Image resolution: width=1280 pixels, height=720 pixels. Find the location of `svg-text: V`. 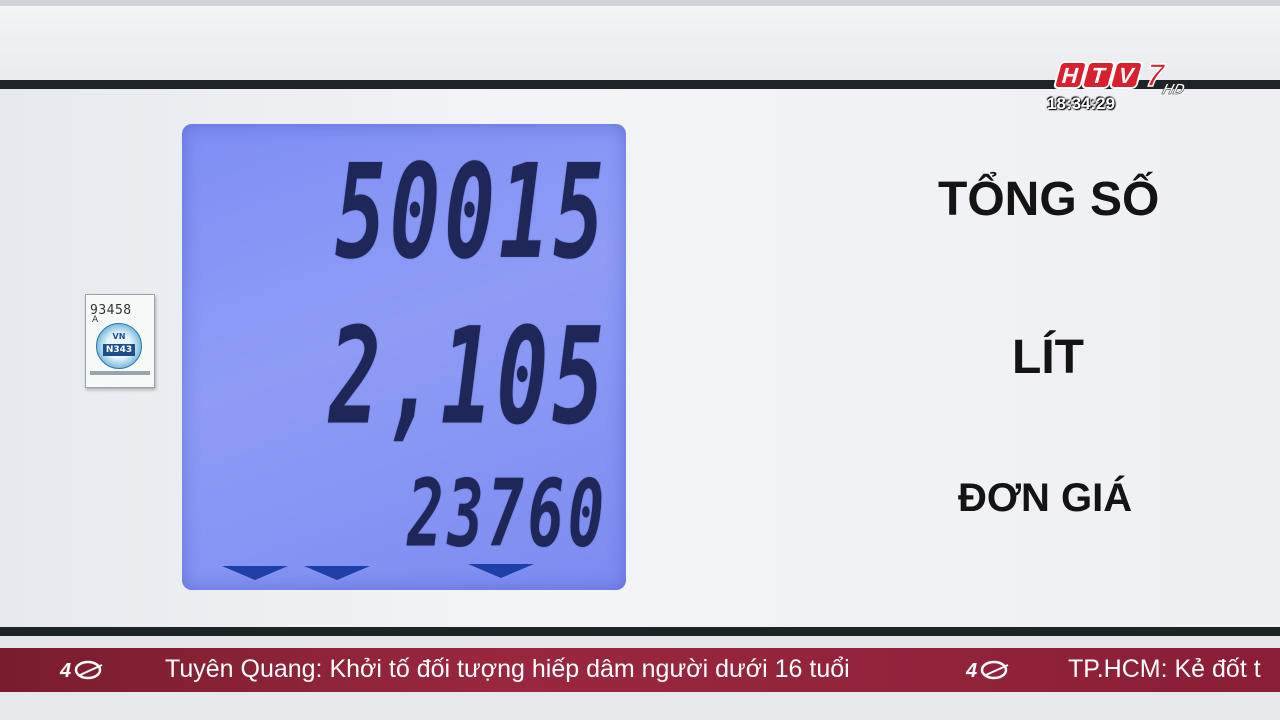

svg-text: V is located at coordinates (1126, 75).